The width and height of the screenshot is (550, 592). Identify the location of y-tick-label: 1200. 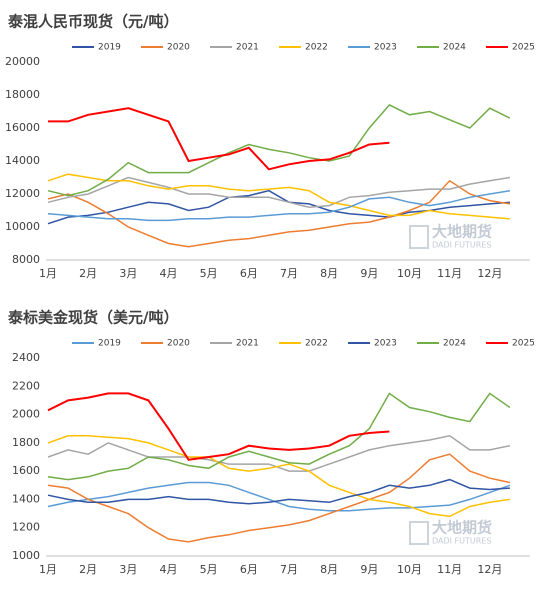
(26, 527).